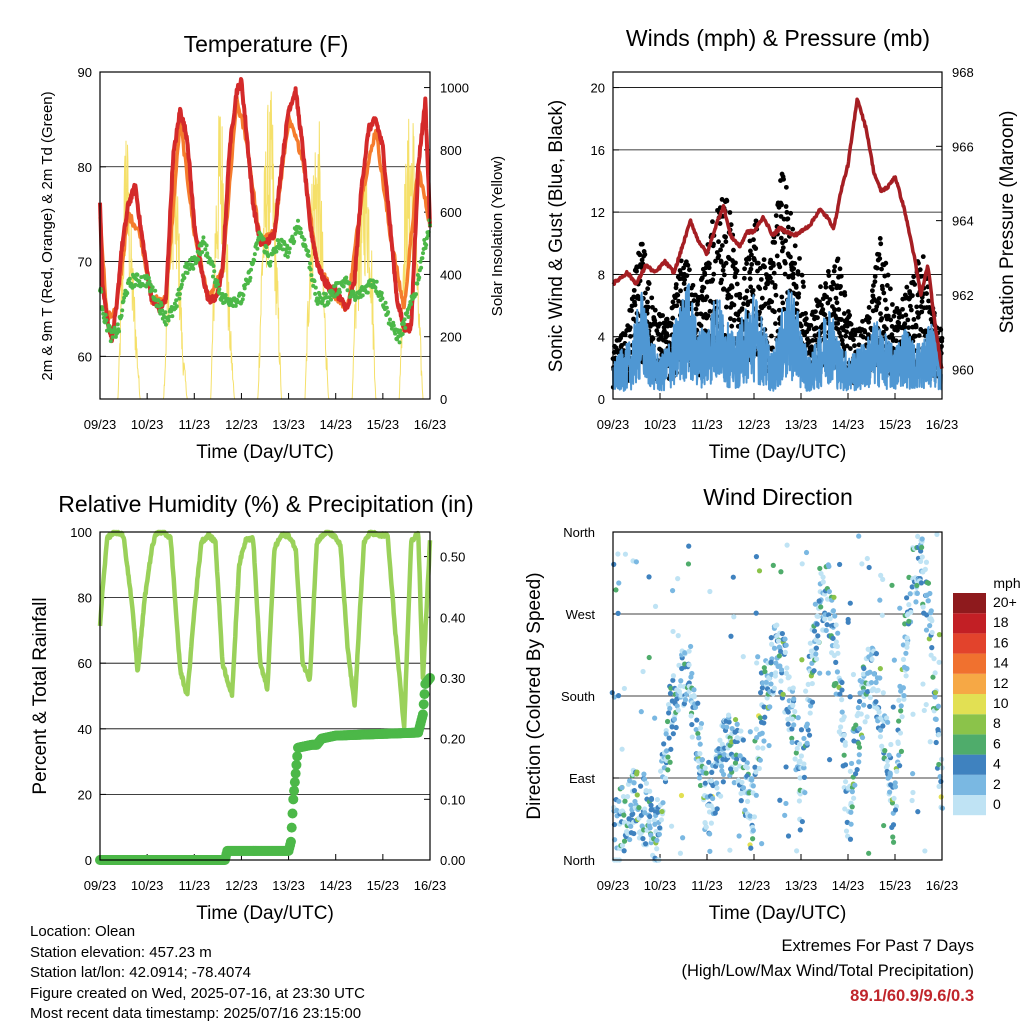 The width and height of the screenshot is (1024, 1025). What do you see at coordinates (963, 72) in the screenshot?
I see `right-axis-tick-label: 968` at bounding box center [963, 72].